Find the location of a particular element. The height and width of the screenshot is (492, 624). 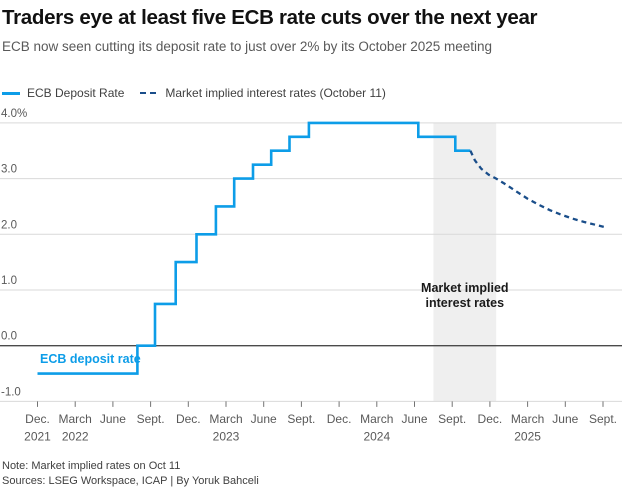

legend-item-0: ECB Deposit Rate is located at coordinates (63, 93).